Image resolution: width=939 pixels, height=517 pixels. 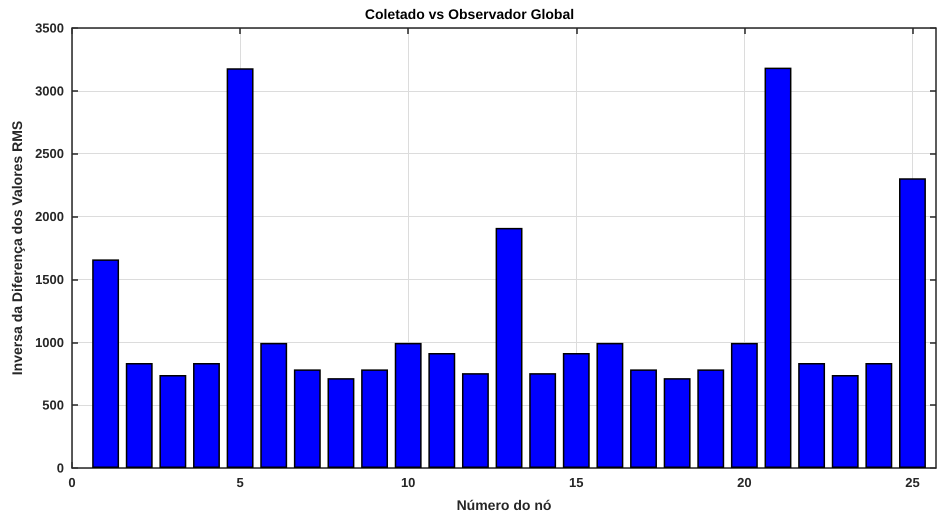 I want to click on y-tick-label: 1500, so click(x=49, y=279).